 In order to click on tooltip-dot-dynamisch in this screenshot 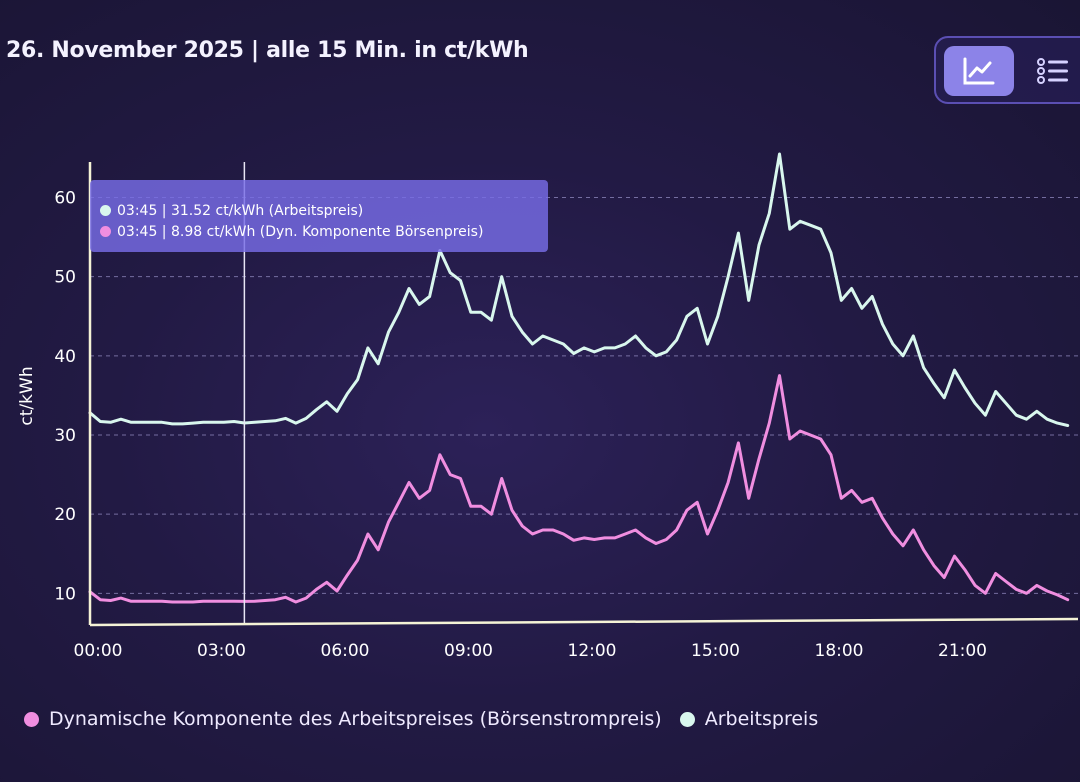, I will do `click(105, 231)`.